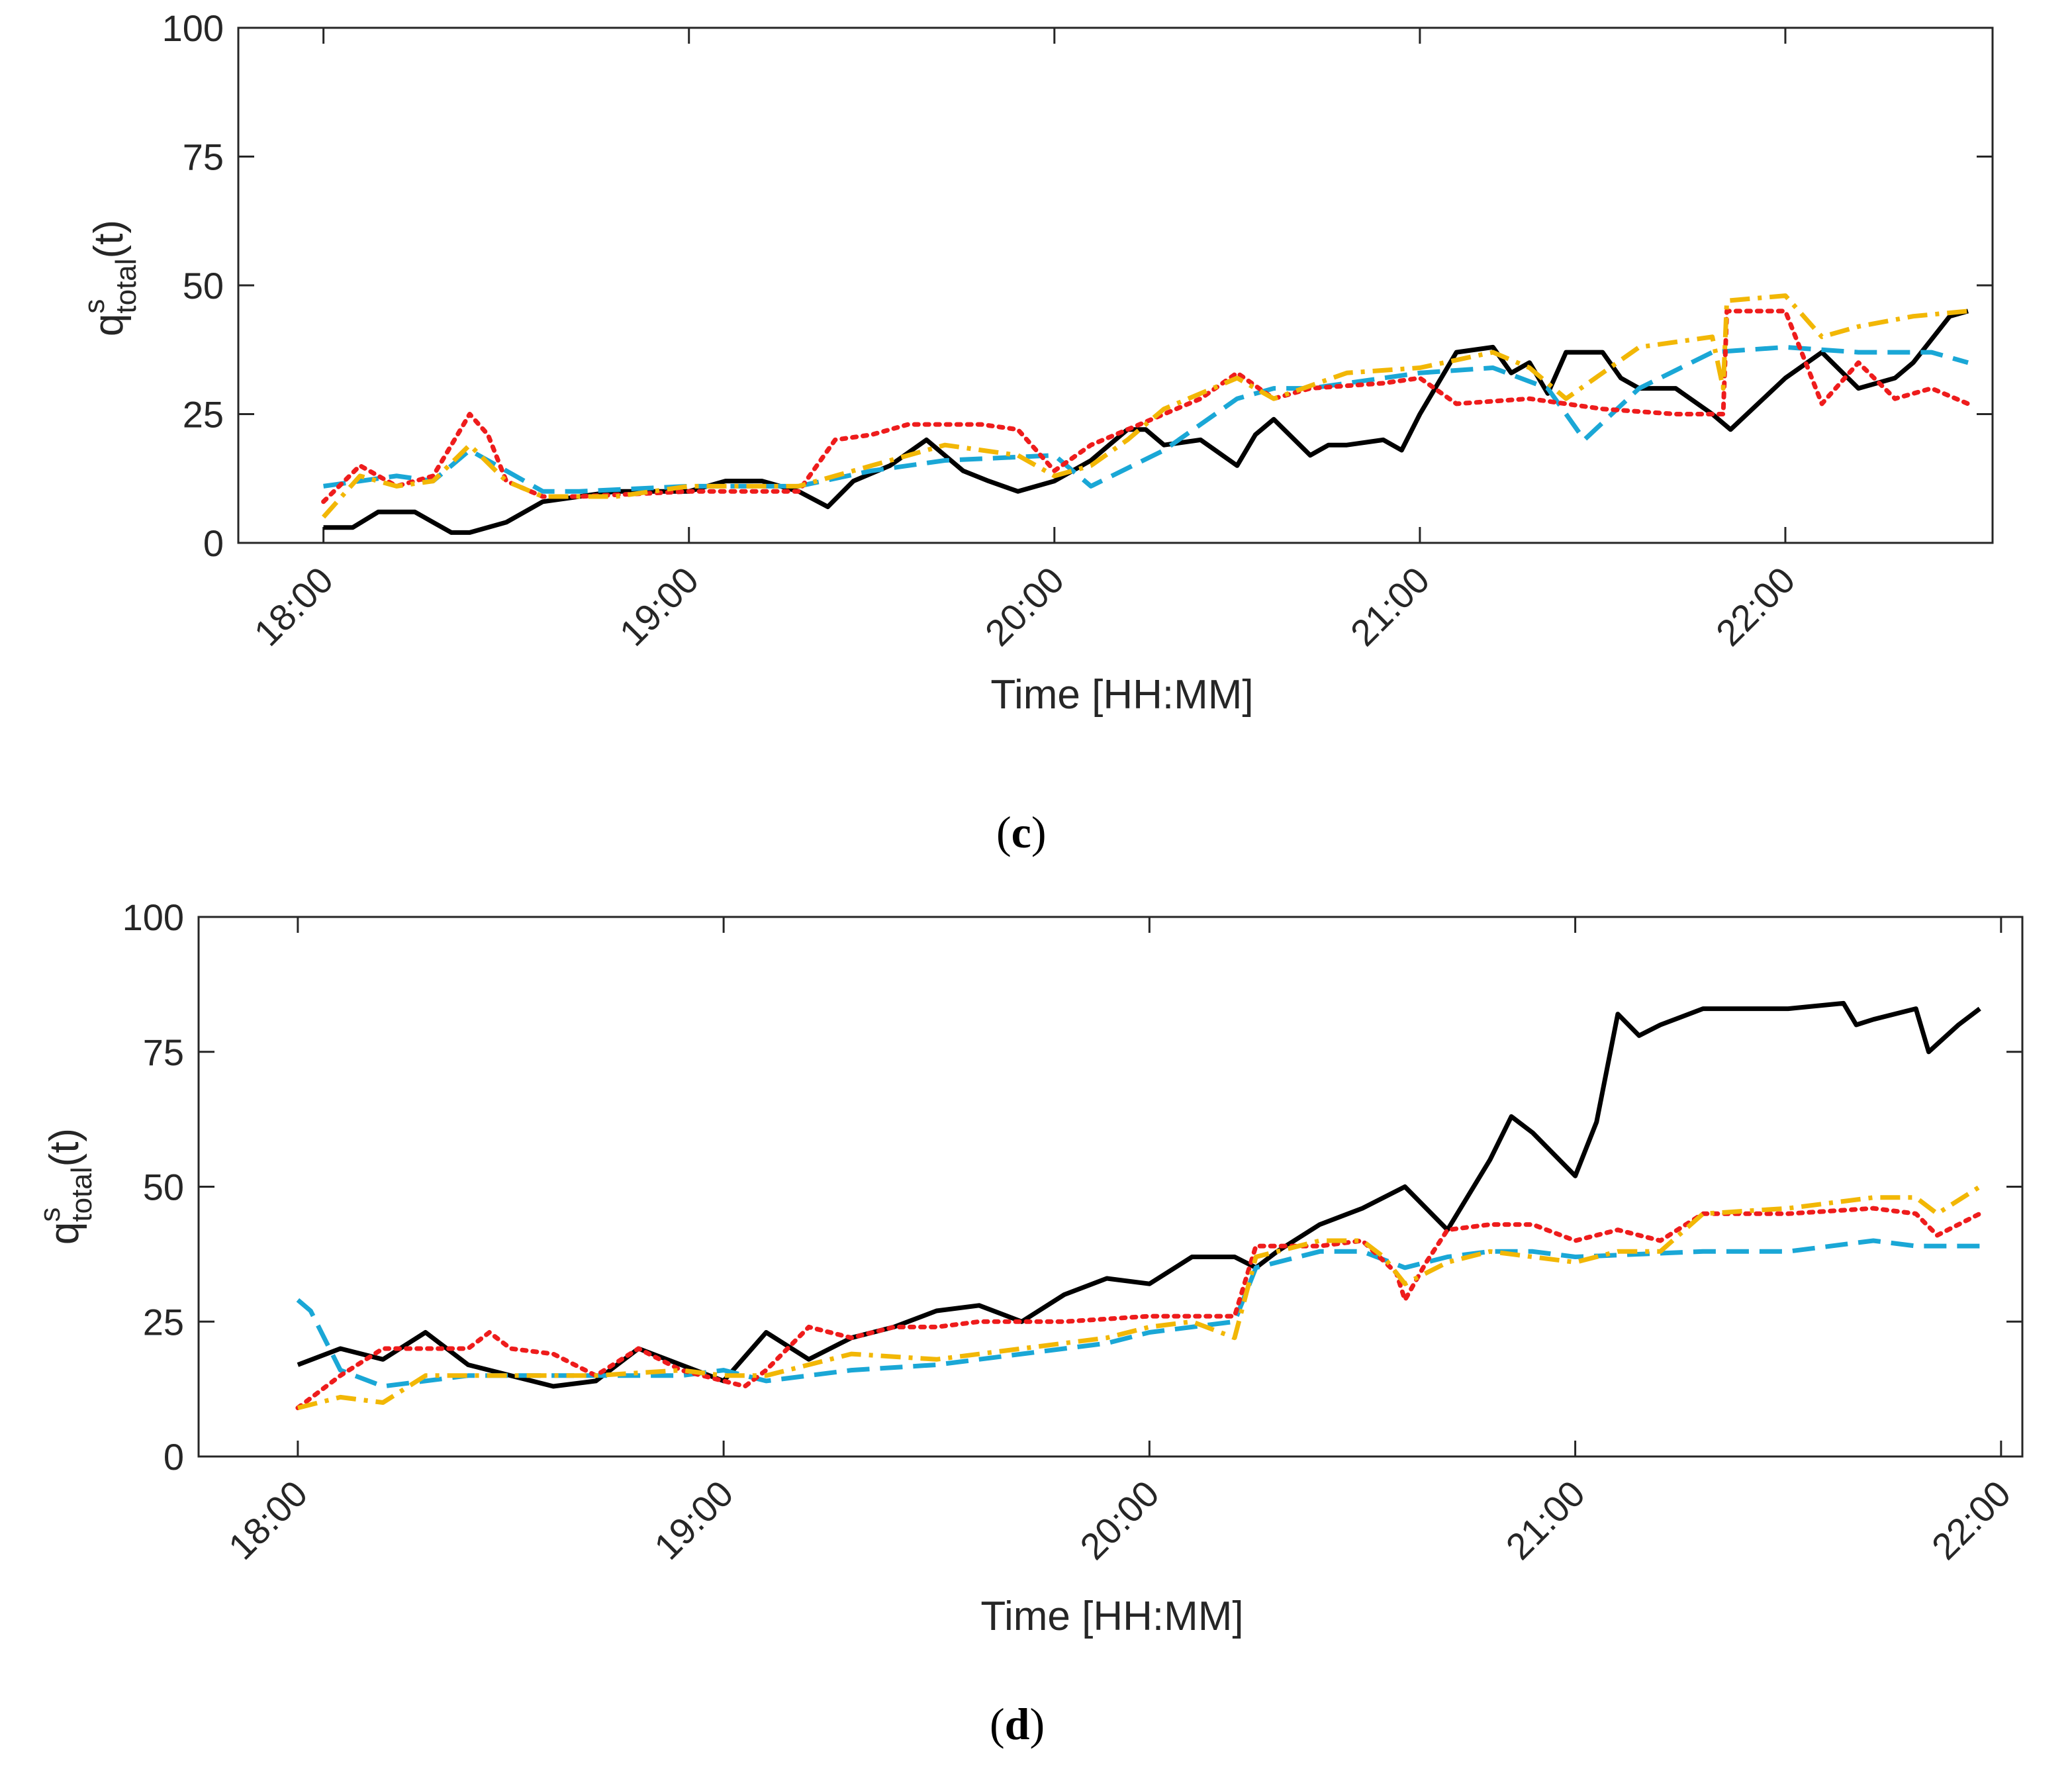 Image resolution: width=2072 pixels, height=1767 pixels. What do you see at coordinates (1021, 832) in the screenshot?
I see `panel-label-c: (c)` at bounding box center [1021, 832].